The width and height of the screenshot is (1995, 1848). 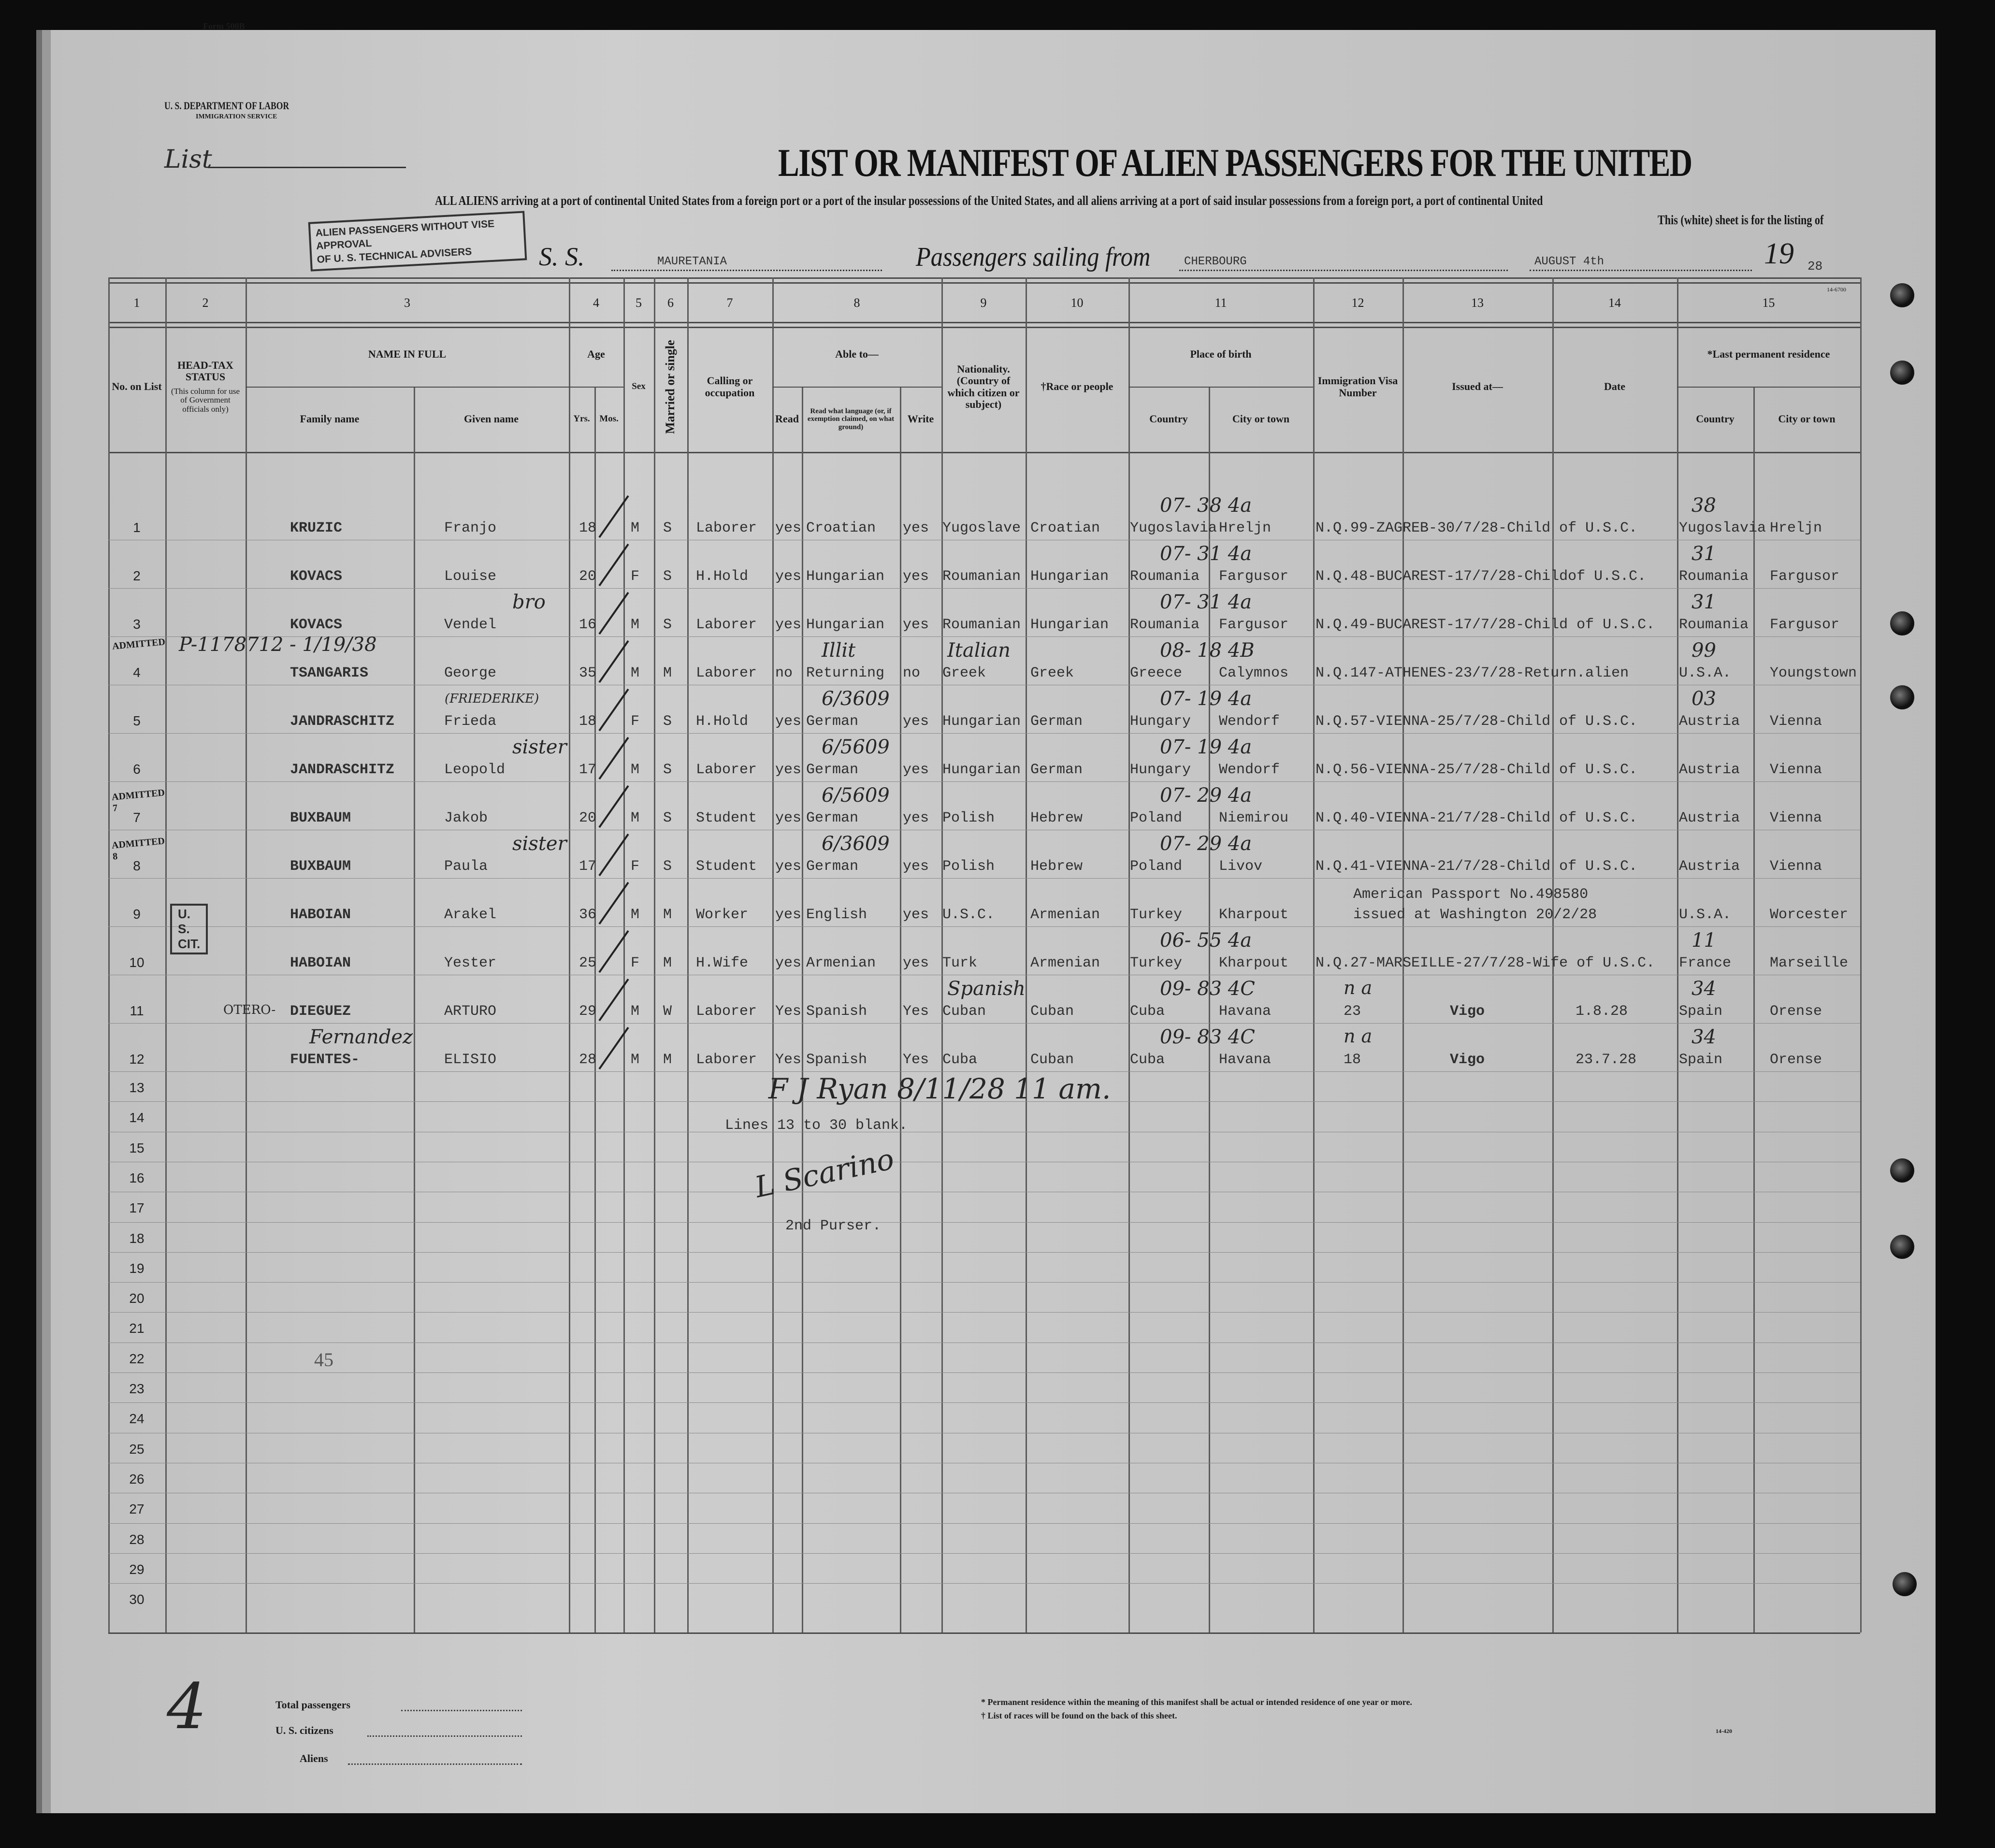 What do you see at coordinates (562, 256) in the screenshot?
I see `ss-label: S. S.` at bounding box center [562, 256].